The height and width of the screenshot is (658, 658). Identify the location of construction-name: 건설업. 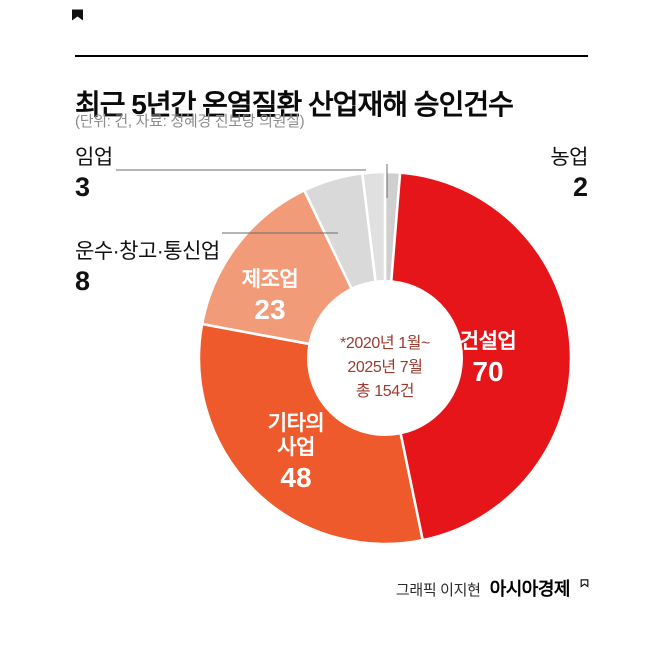
(488, 341).